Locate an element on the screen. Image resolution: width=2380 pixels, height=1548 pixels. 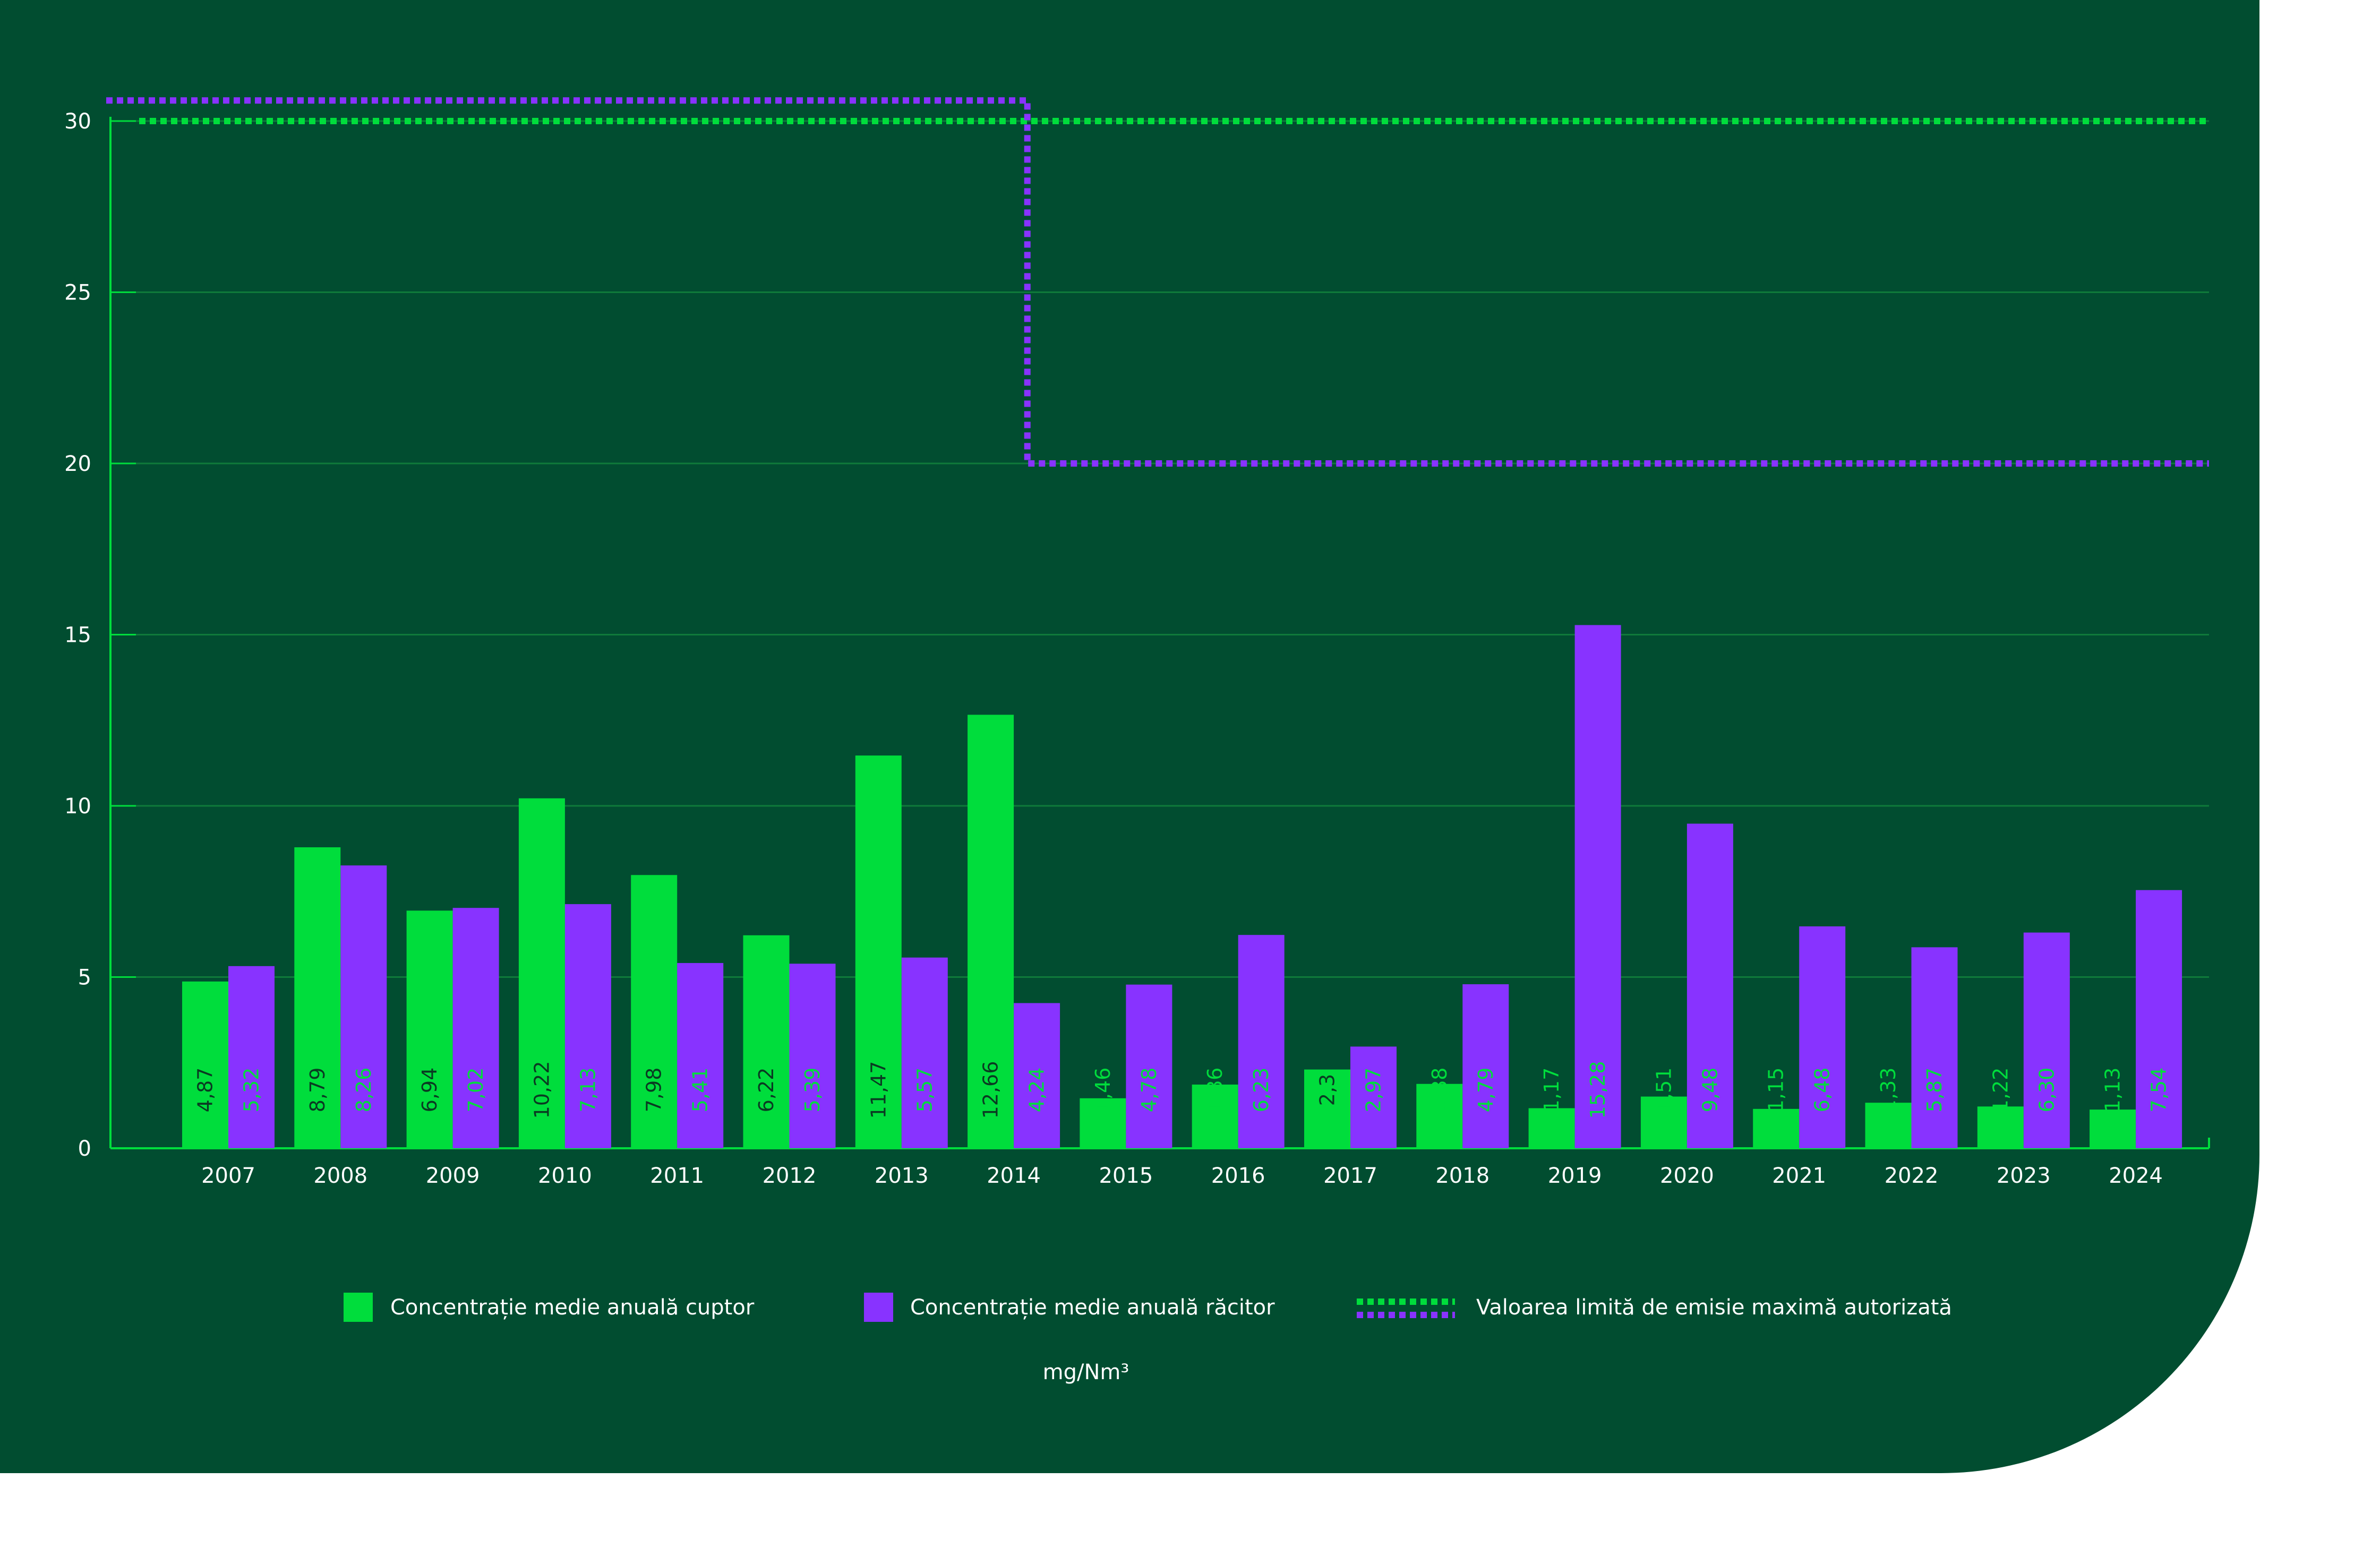
x-tick-label: 2020 is located at coordinates (1687, 1176).